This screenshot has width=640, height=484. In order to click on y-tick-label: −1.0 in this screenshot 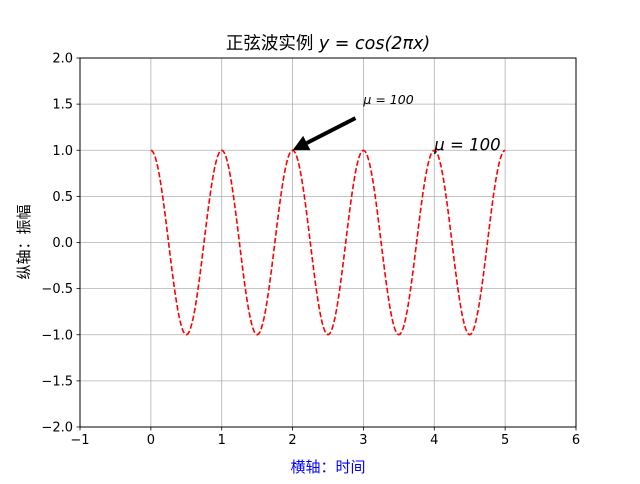, I will do `click(57, 335)`.